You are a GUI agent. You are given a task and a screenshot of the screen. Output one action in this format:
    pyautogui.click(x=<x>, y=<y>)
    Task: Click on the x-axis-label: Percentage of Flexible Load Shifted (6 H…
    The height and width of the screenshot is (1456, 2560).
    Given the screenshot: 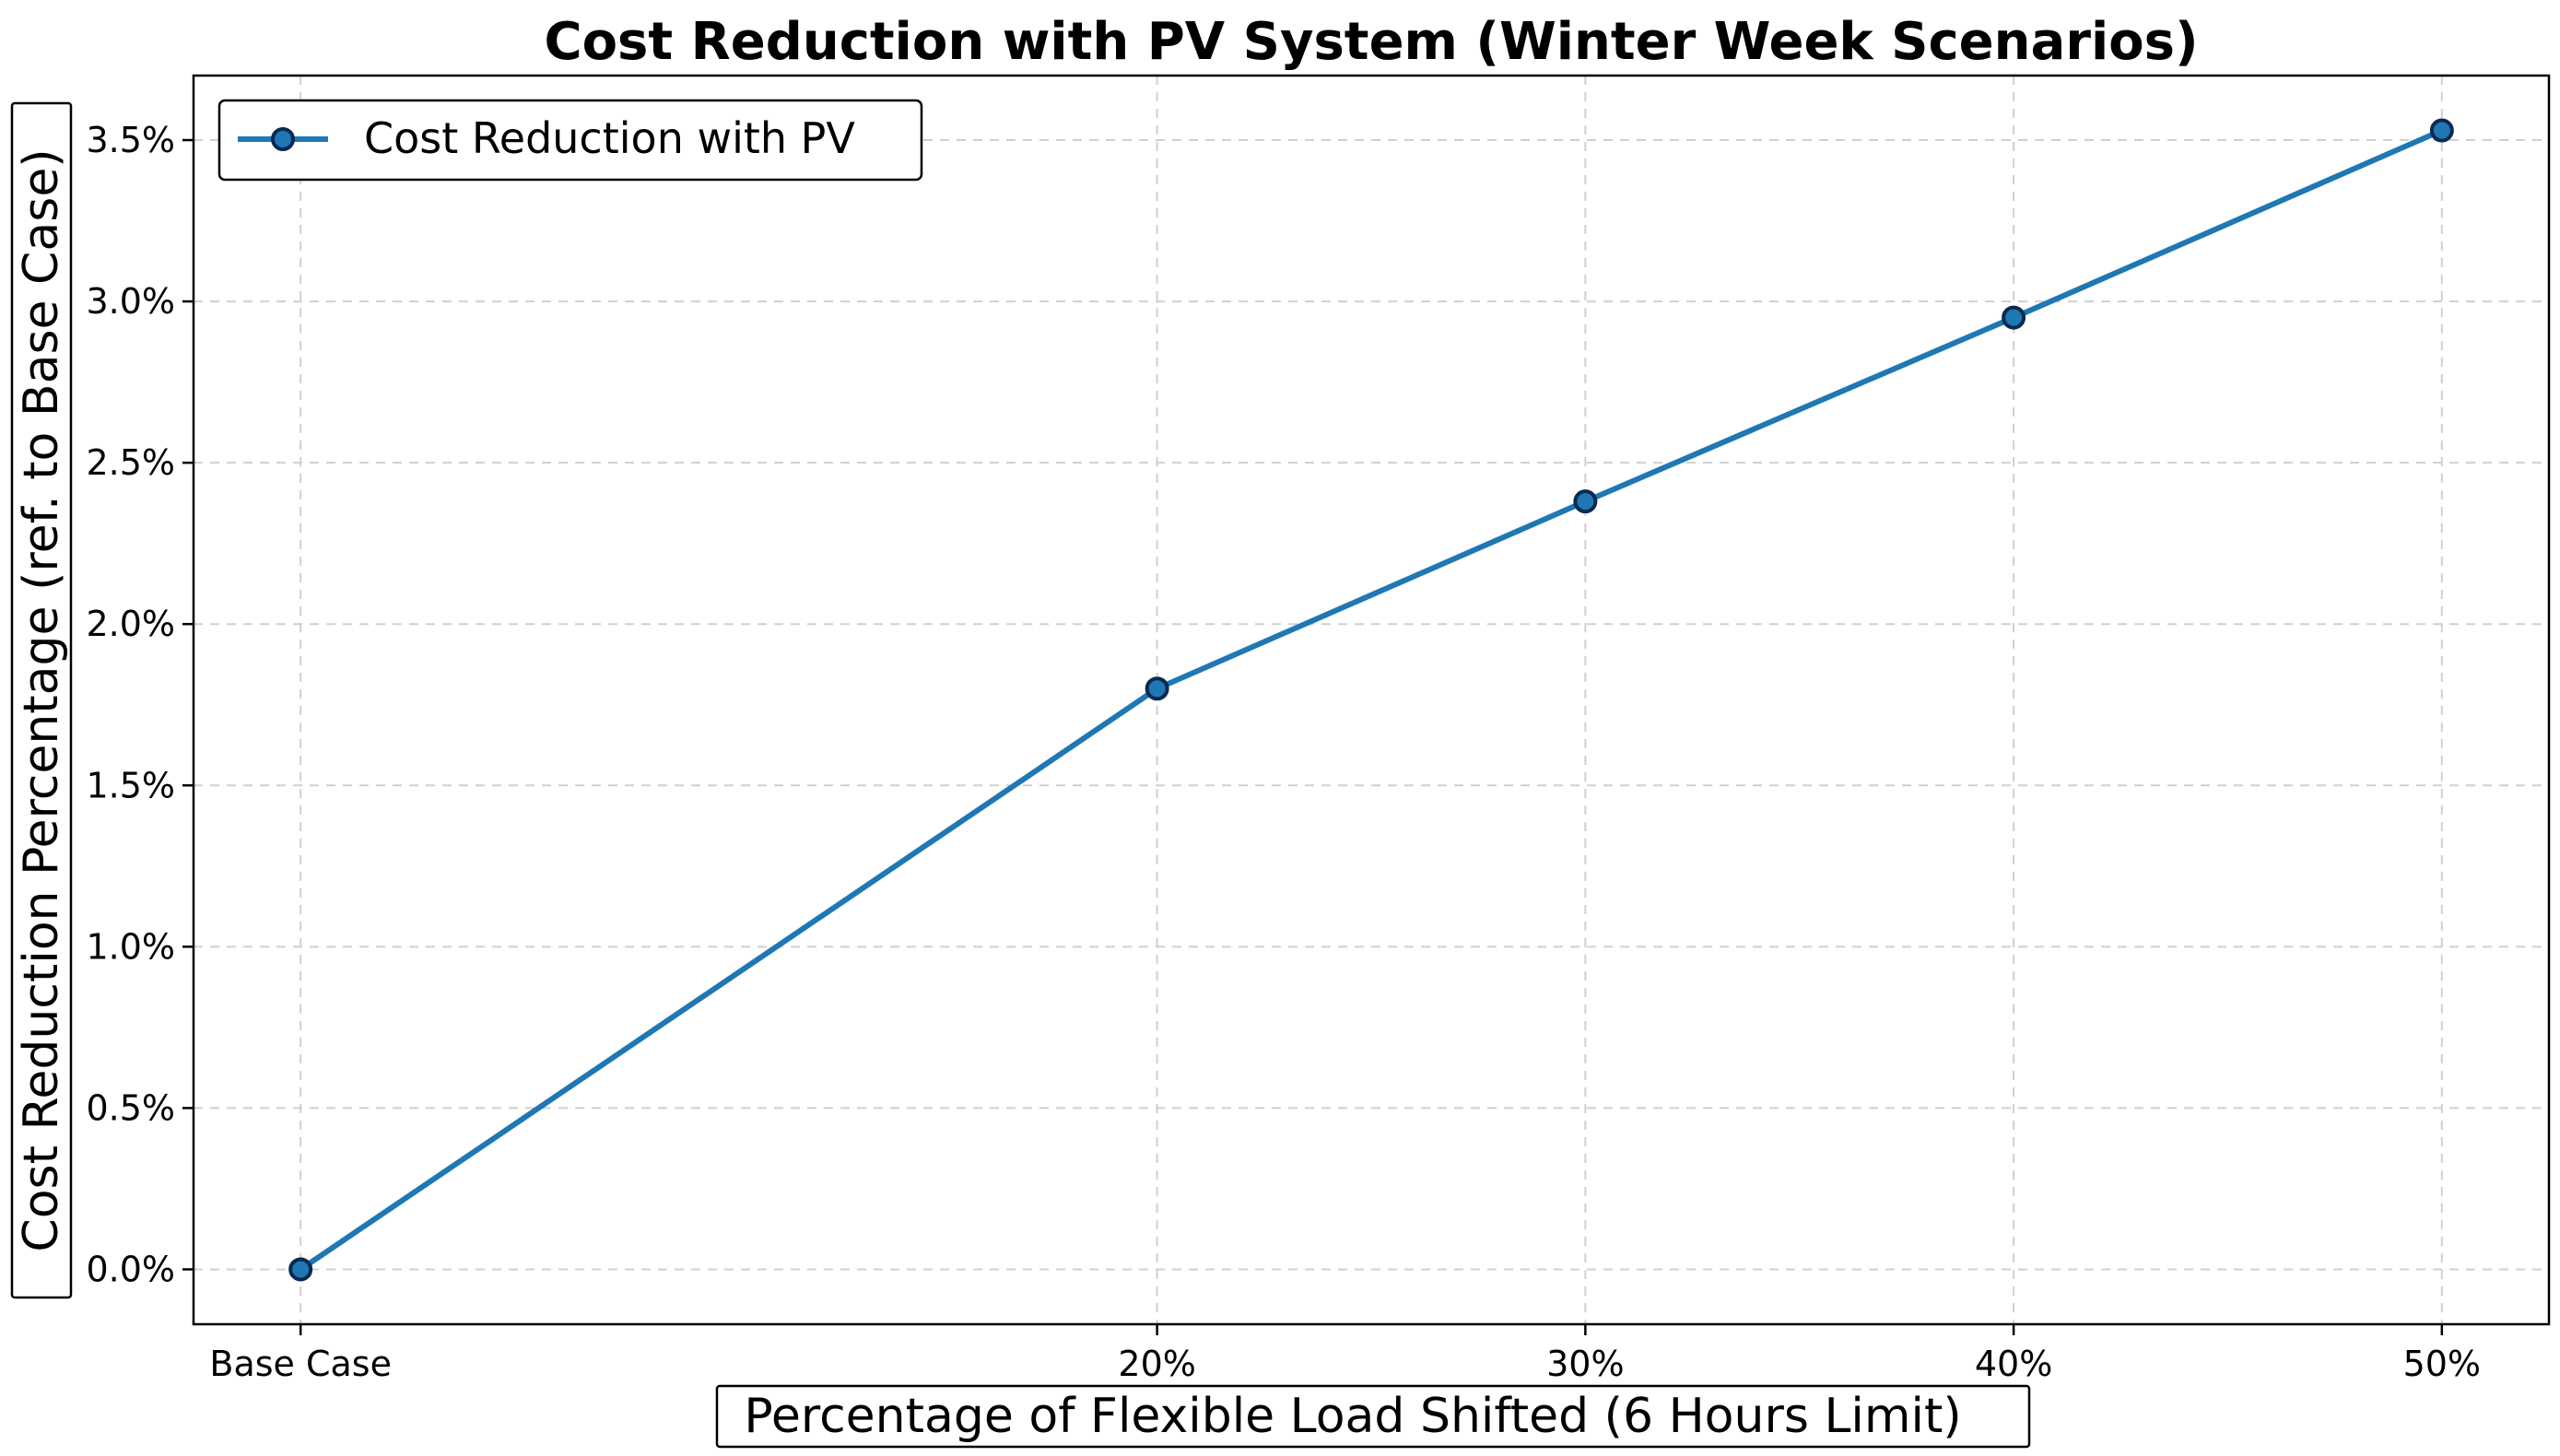 What is the action you would take?
    pyautogui.click(x=1352, y=1416)
    